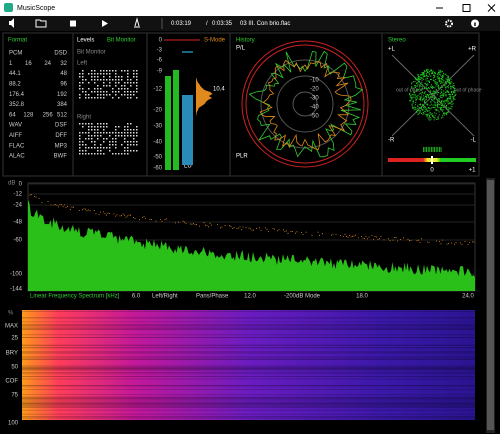  I want to click on scrollbar-thumb, so click(490, 305).